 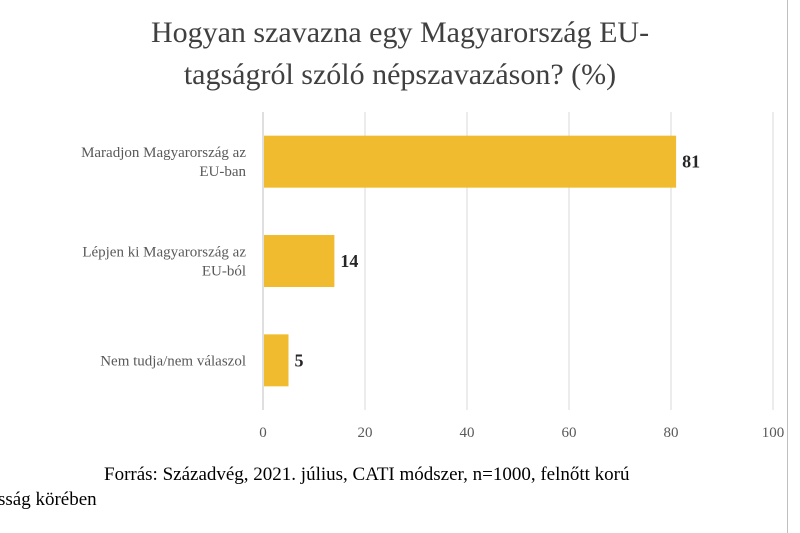 I want to click on bar-value-label: 5, so click(x=299, y=360).